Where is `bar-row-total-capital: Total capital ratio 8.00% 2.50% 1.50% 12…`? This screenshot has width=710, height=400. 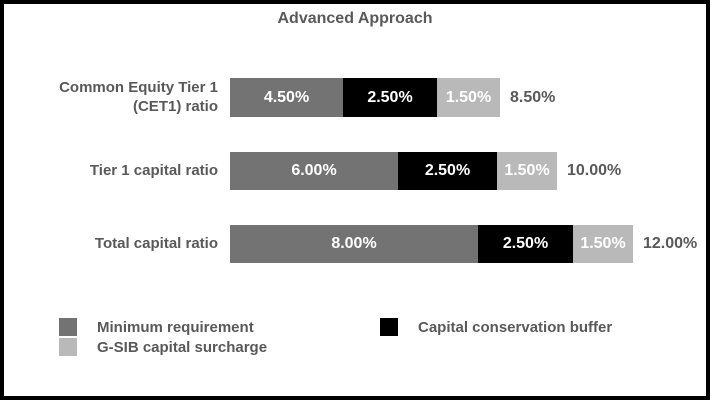
bar-row-total-capital: Total capital ratio 8.00% 2.50% 1.50% 12… is located at coordinates (350, 244).